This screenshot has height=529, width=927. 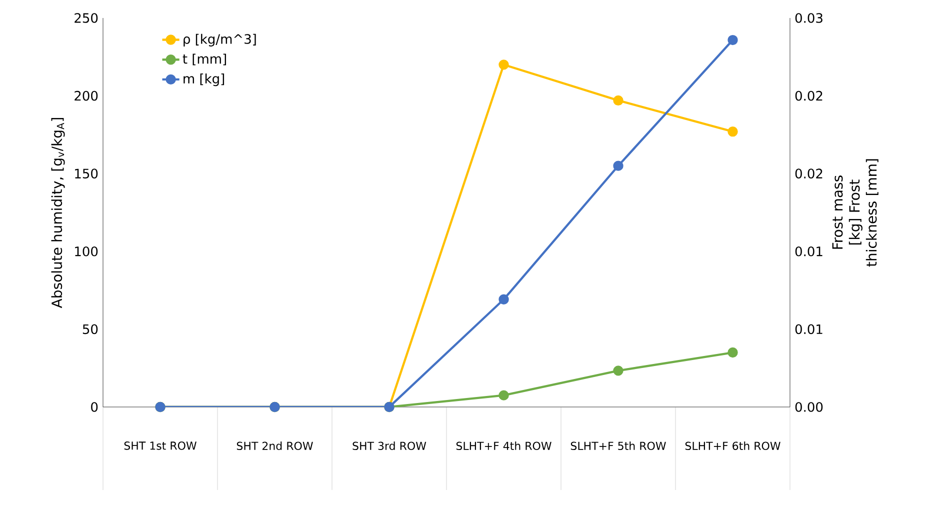 I want to click on y2-tick-label: 0.00, so click(x=809, y=407).